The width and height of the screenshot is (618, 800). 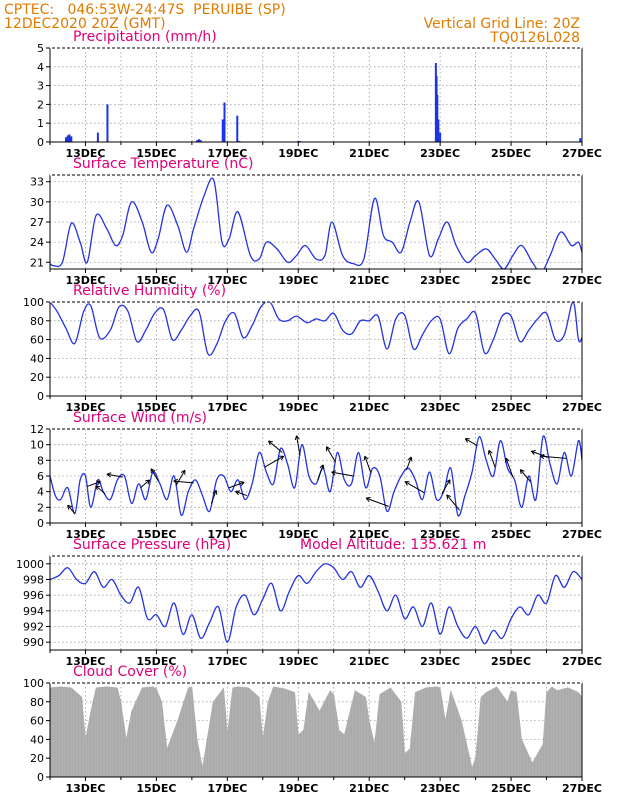 I want to click on panel-title: Surface Wind (m/s), so click(x=140, y=418).